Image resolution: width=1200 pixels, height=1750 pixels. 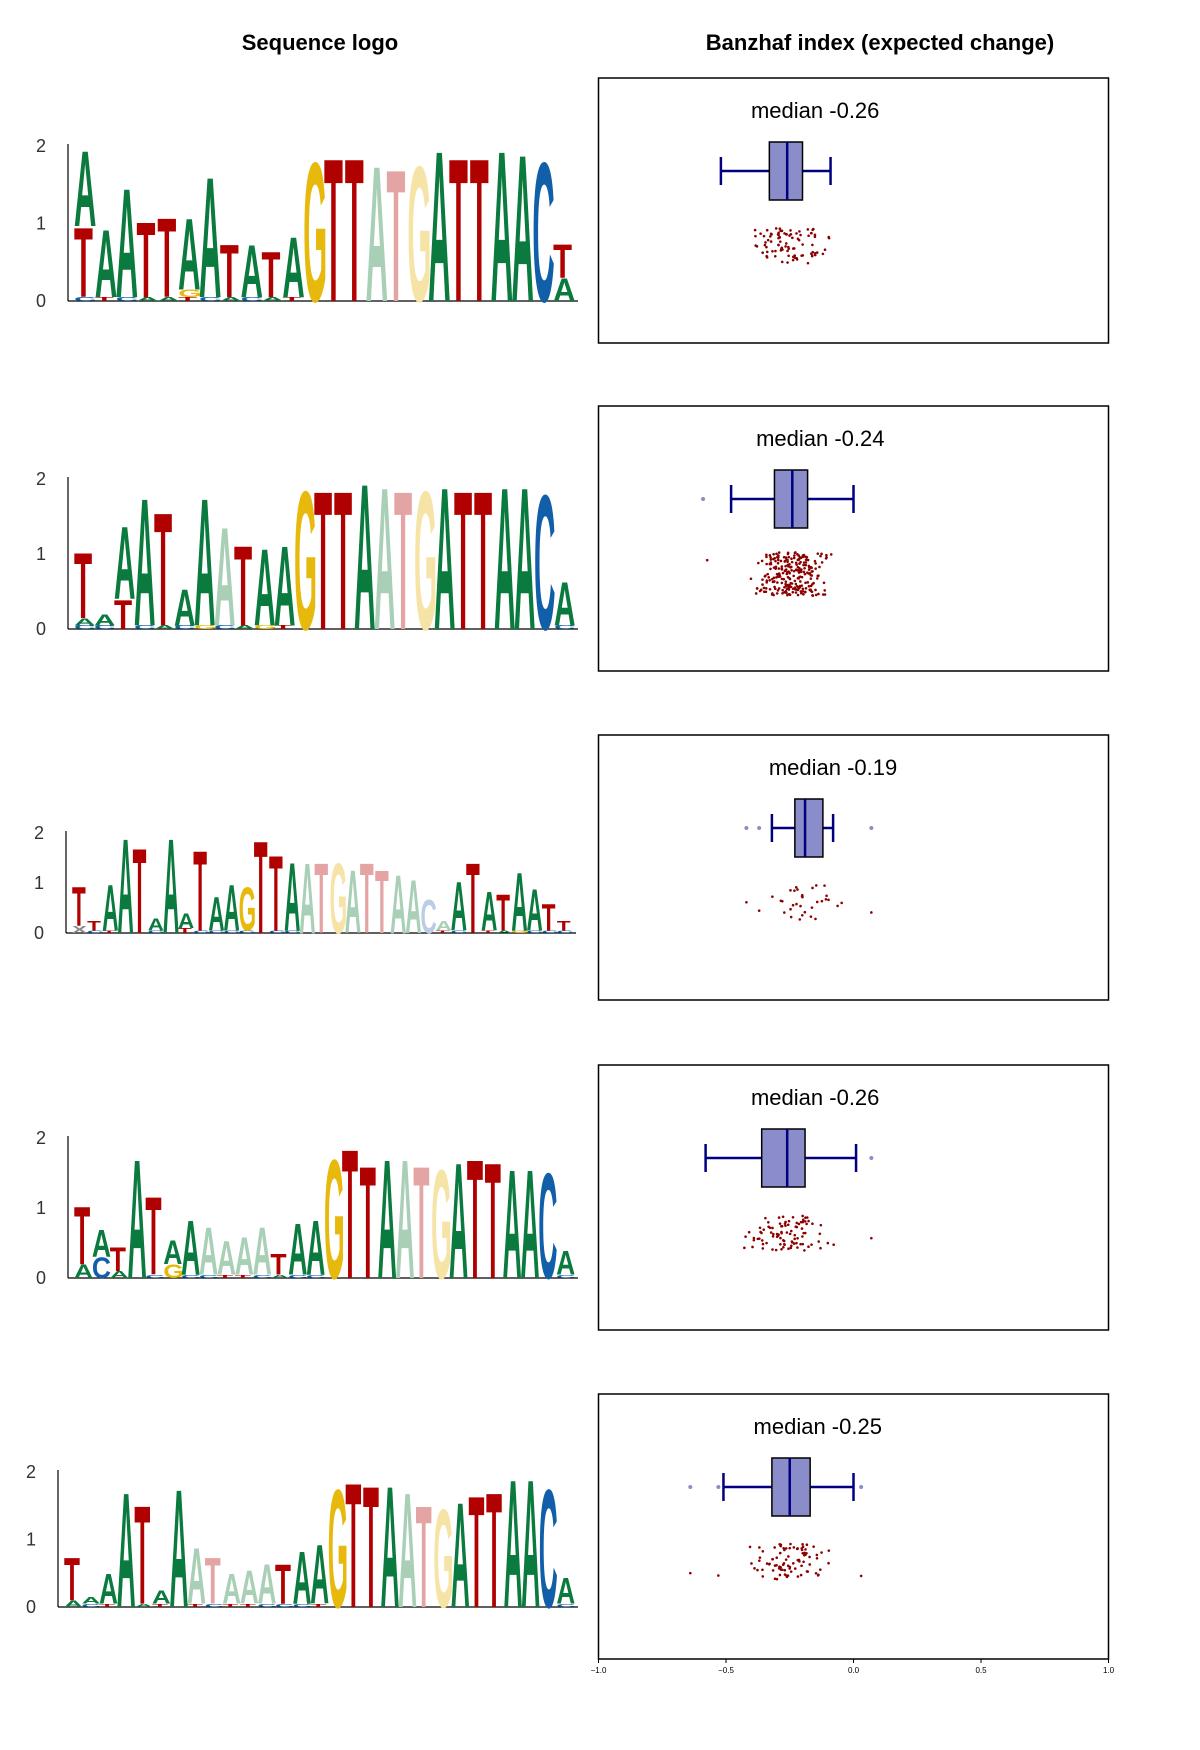 I want to click on x-tick-label: 0.0, so click(x=854, y=1670).